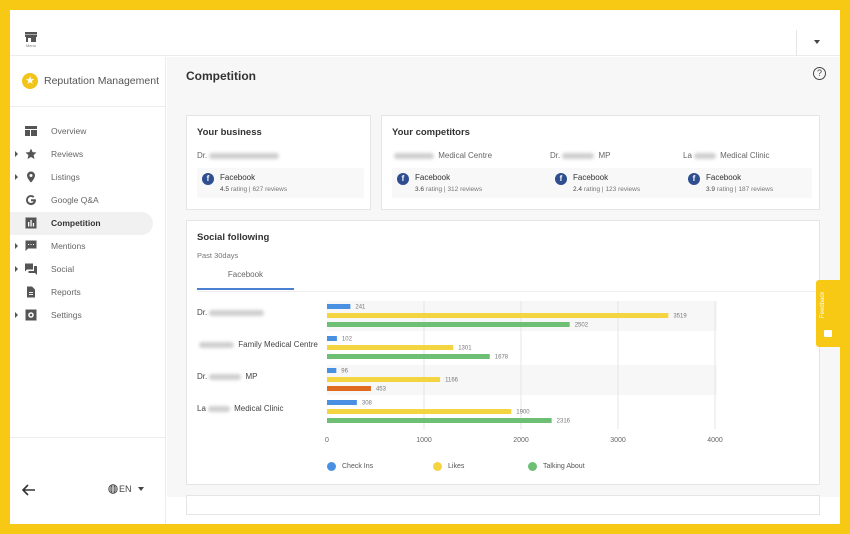 This screenshot has width=850, height=534. I want to click on sidebar-item-competition: Competition, so click(81, 223).